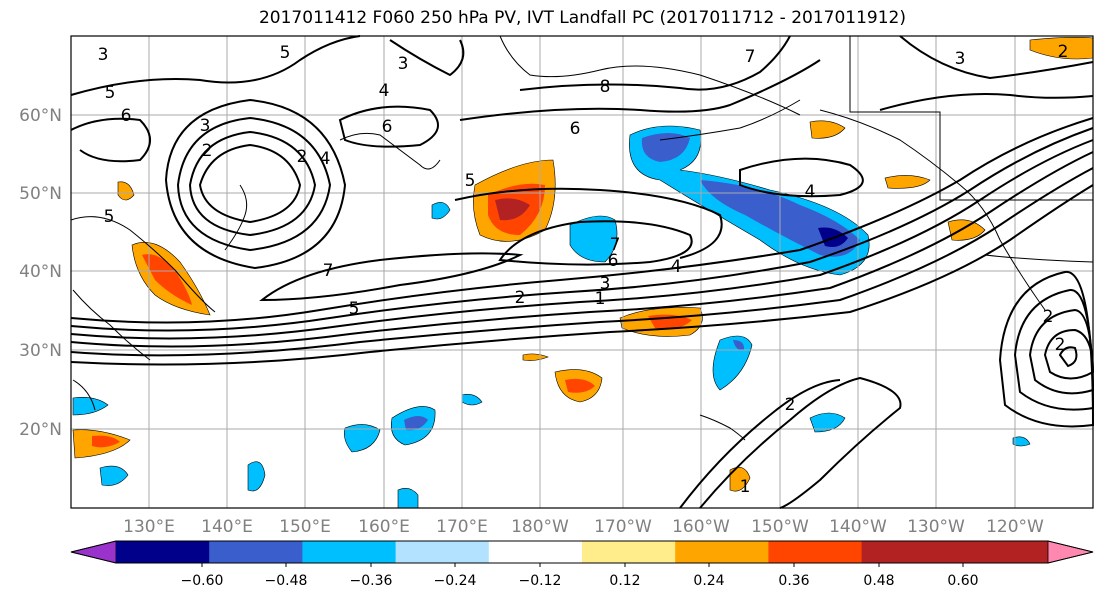 This screenshot has width=1105, height=601. I want to click on contour-label: 8, so click(605, 87).